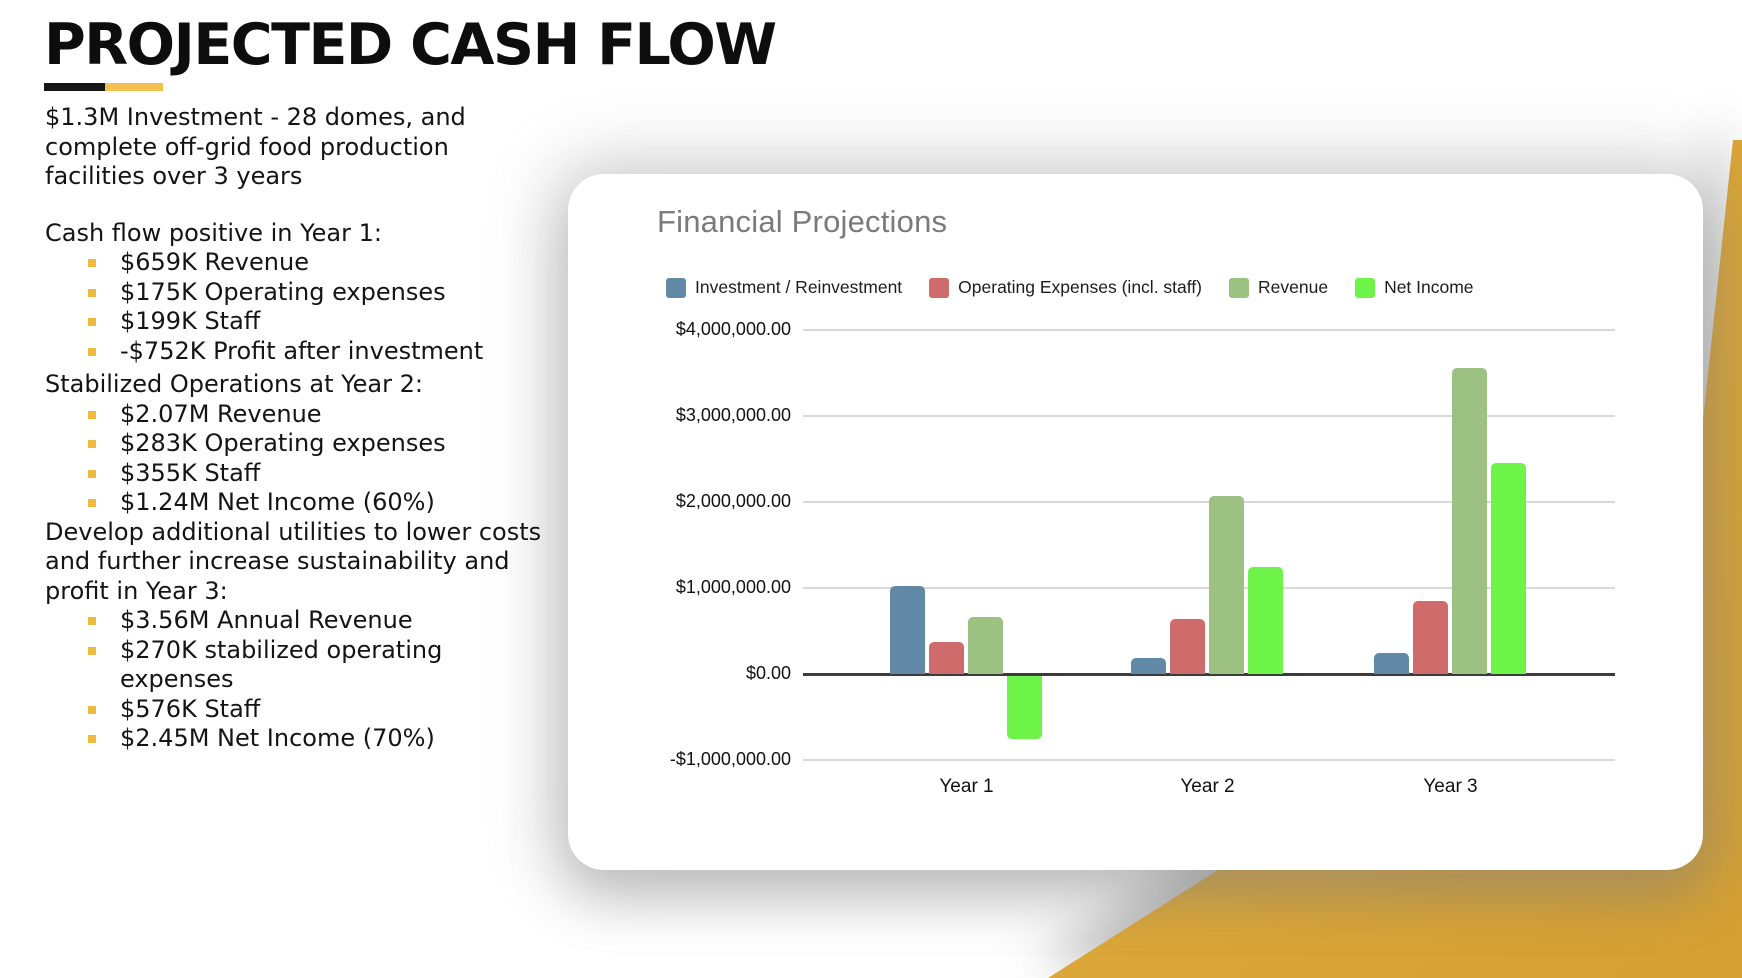 Image resolution: width=1742 pixels, height=978 pixels. Describe the element at coordinates (410, 45) in the screenshot. I see `page-title: PROJECTED CASH FLOW` at that location.